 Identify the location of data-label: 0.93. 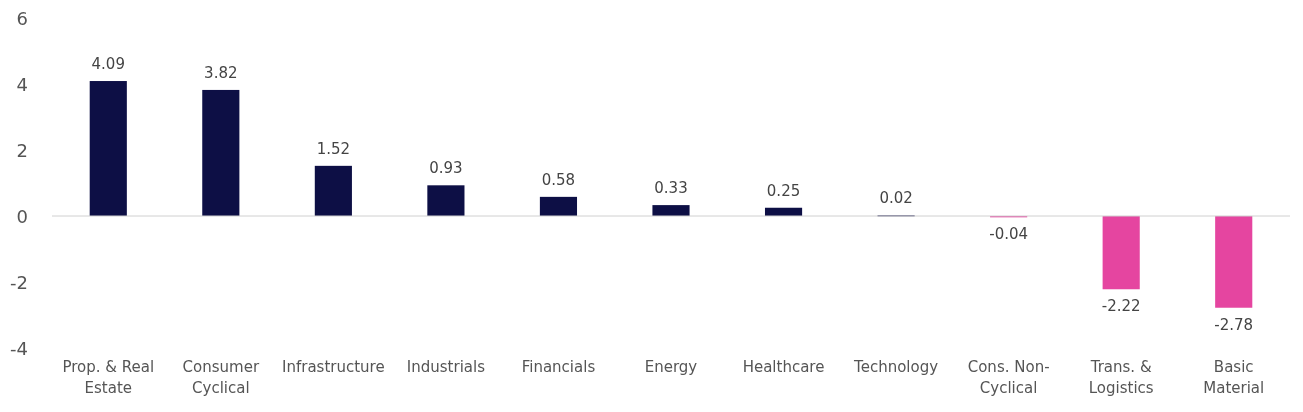
(446, 168).